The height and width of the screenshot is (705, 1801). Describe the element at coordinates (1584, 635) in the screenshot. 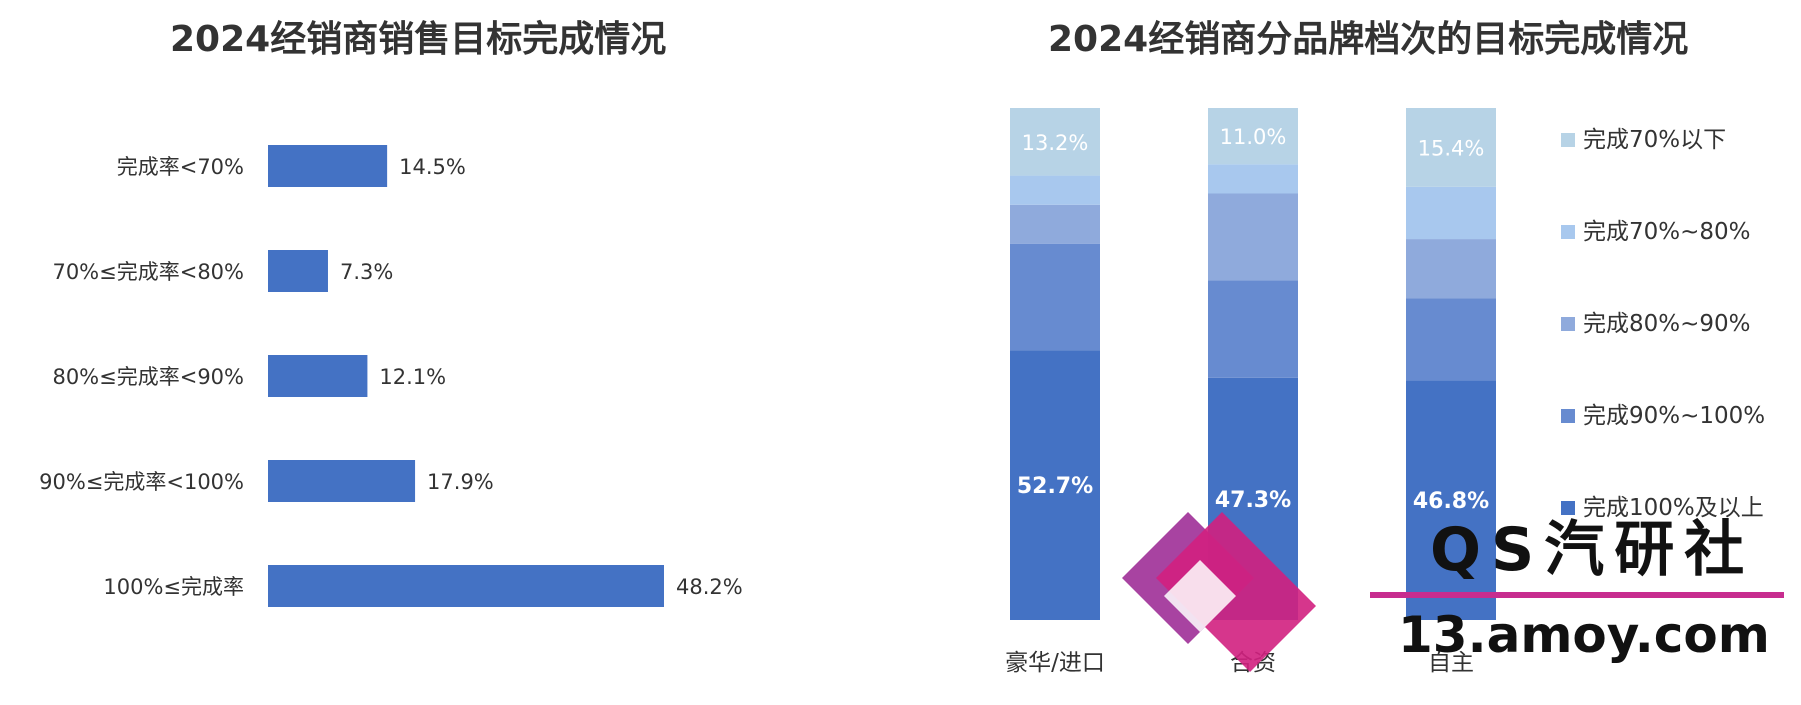

I see `watermark-url: 13.amoy.com` at that location.